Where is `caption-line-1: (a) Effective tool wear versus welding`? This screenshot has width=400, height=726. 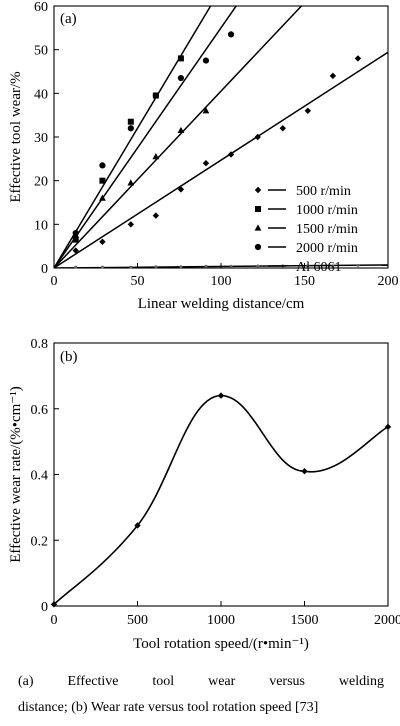
caption-line-1: (a) Effective tool wear versus welding is located at coordinates (201, 681).